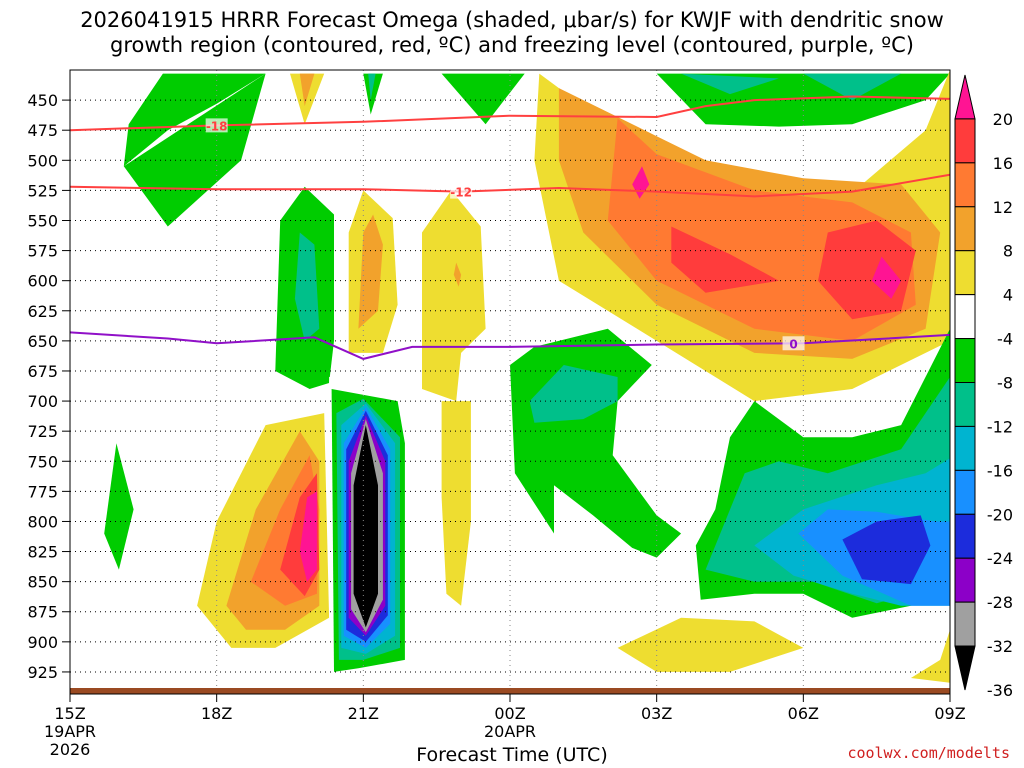 The height and width of the screenshot is (768, 1024). Describe the element at coordinates (42, 100) in the screenshot. I see `y-tick-label-450: 450` at that location.